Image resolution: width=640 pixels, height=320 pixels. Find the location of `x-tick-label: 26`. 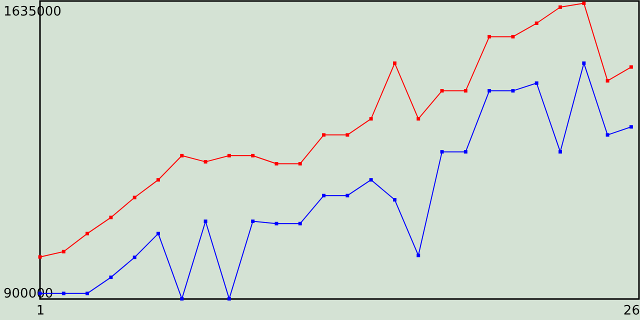

x-tick-label: 26 is located at coordinates (631, 311).